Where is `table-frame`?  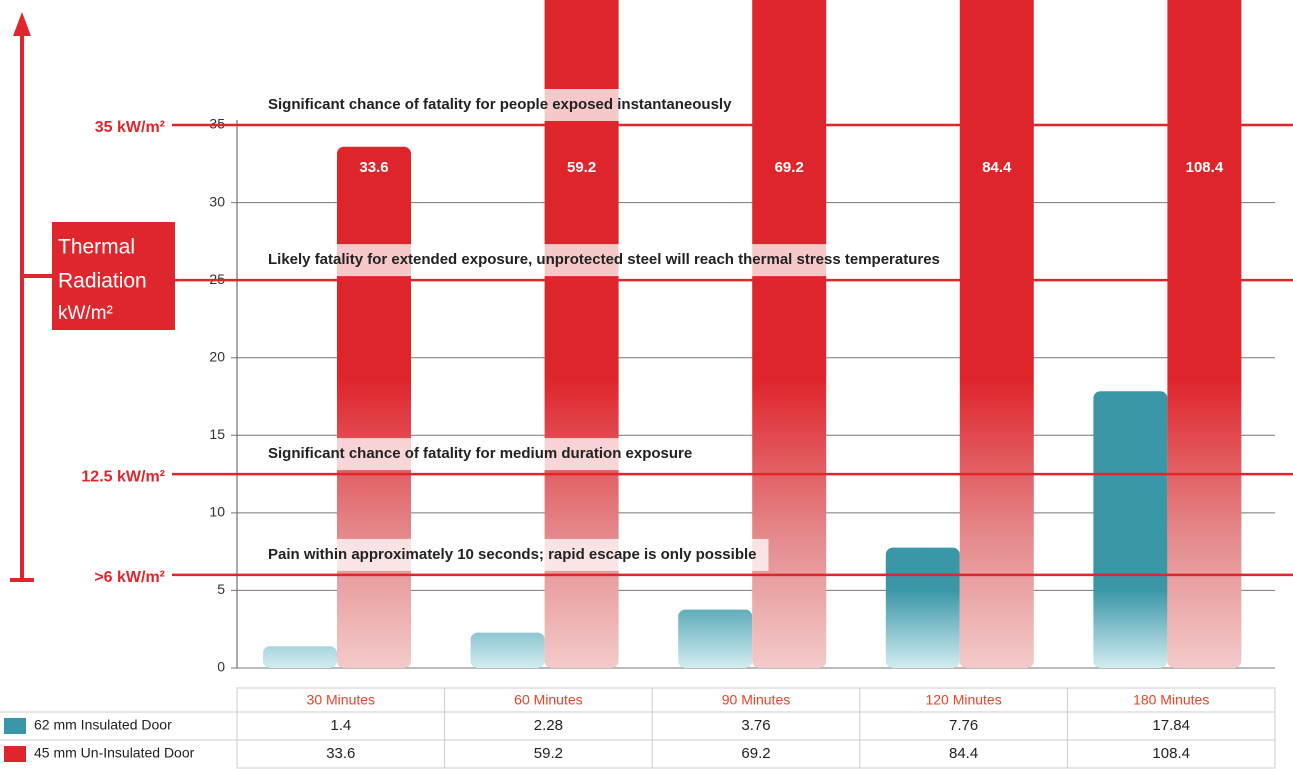
table-frame is located at coordinates (756, 728).